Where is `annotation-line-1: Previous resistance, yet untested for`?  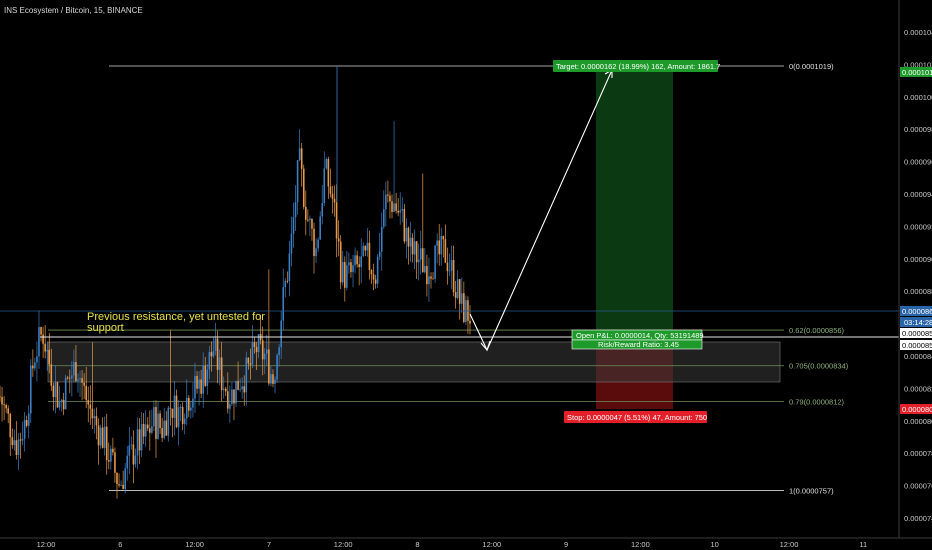
annotation-line-1: Previous resistance, yet untested for is located at coordinates (176, 317).